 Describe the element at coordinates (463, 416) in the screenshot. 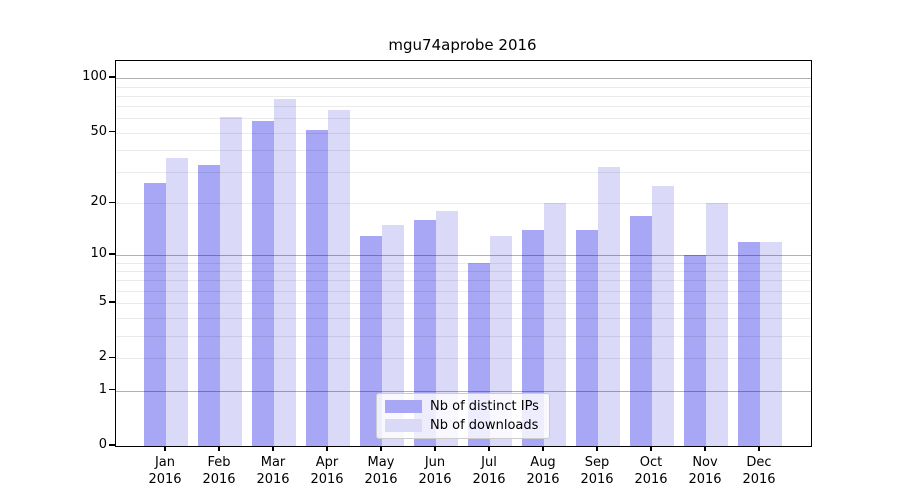

I see `legend: Nb of distinct IPs Nb of downloads` at that location.